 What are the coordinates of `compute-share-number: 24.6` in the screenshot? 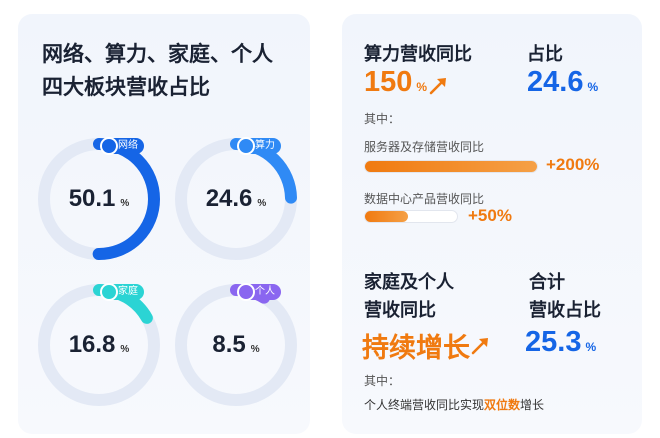 It's located at (555, 82).